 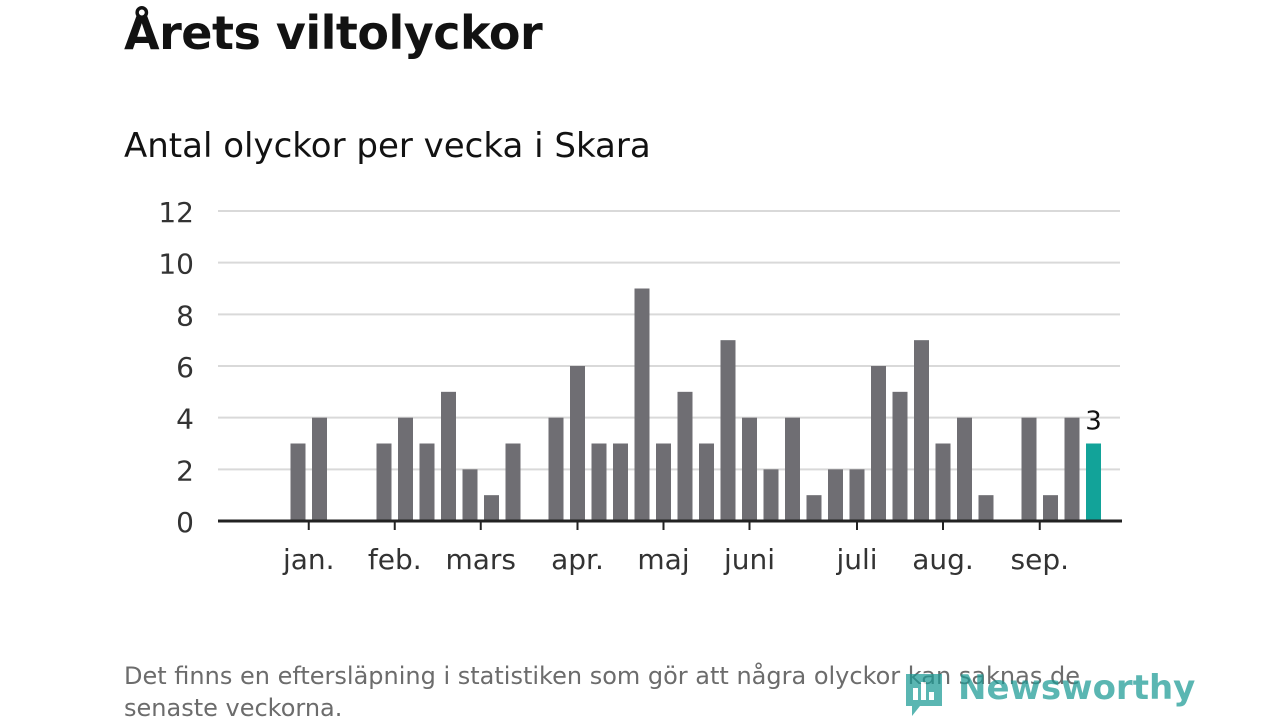 I want to click on y-tick-label: 0, so click(x=185, y=522).